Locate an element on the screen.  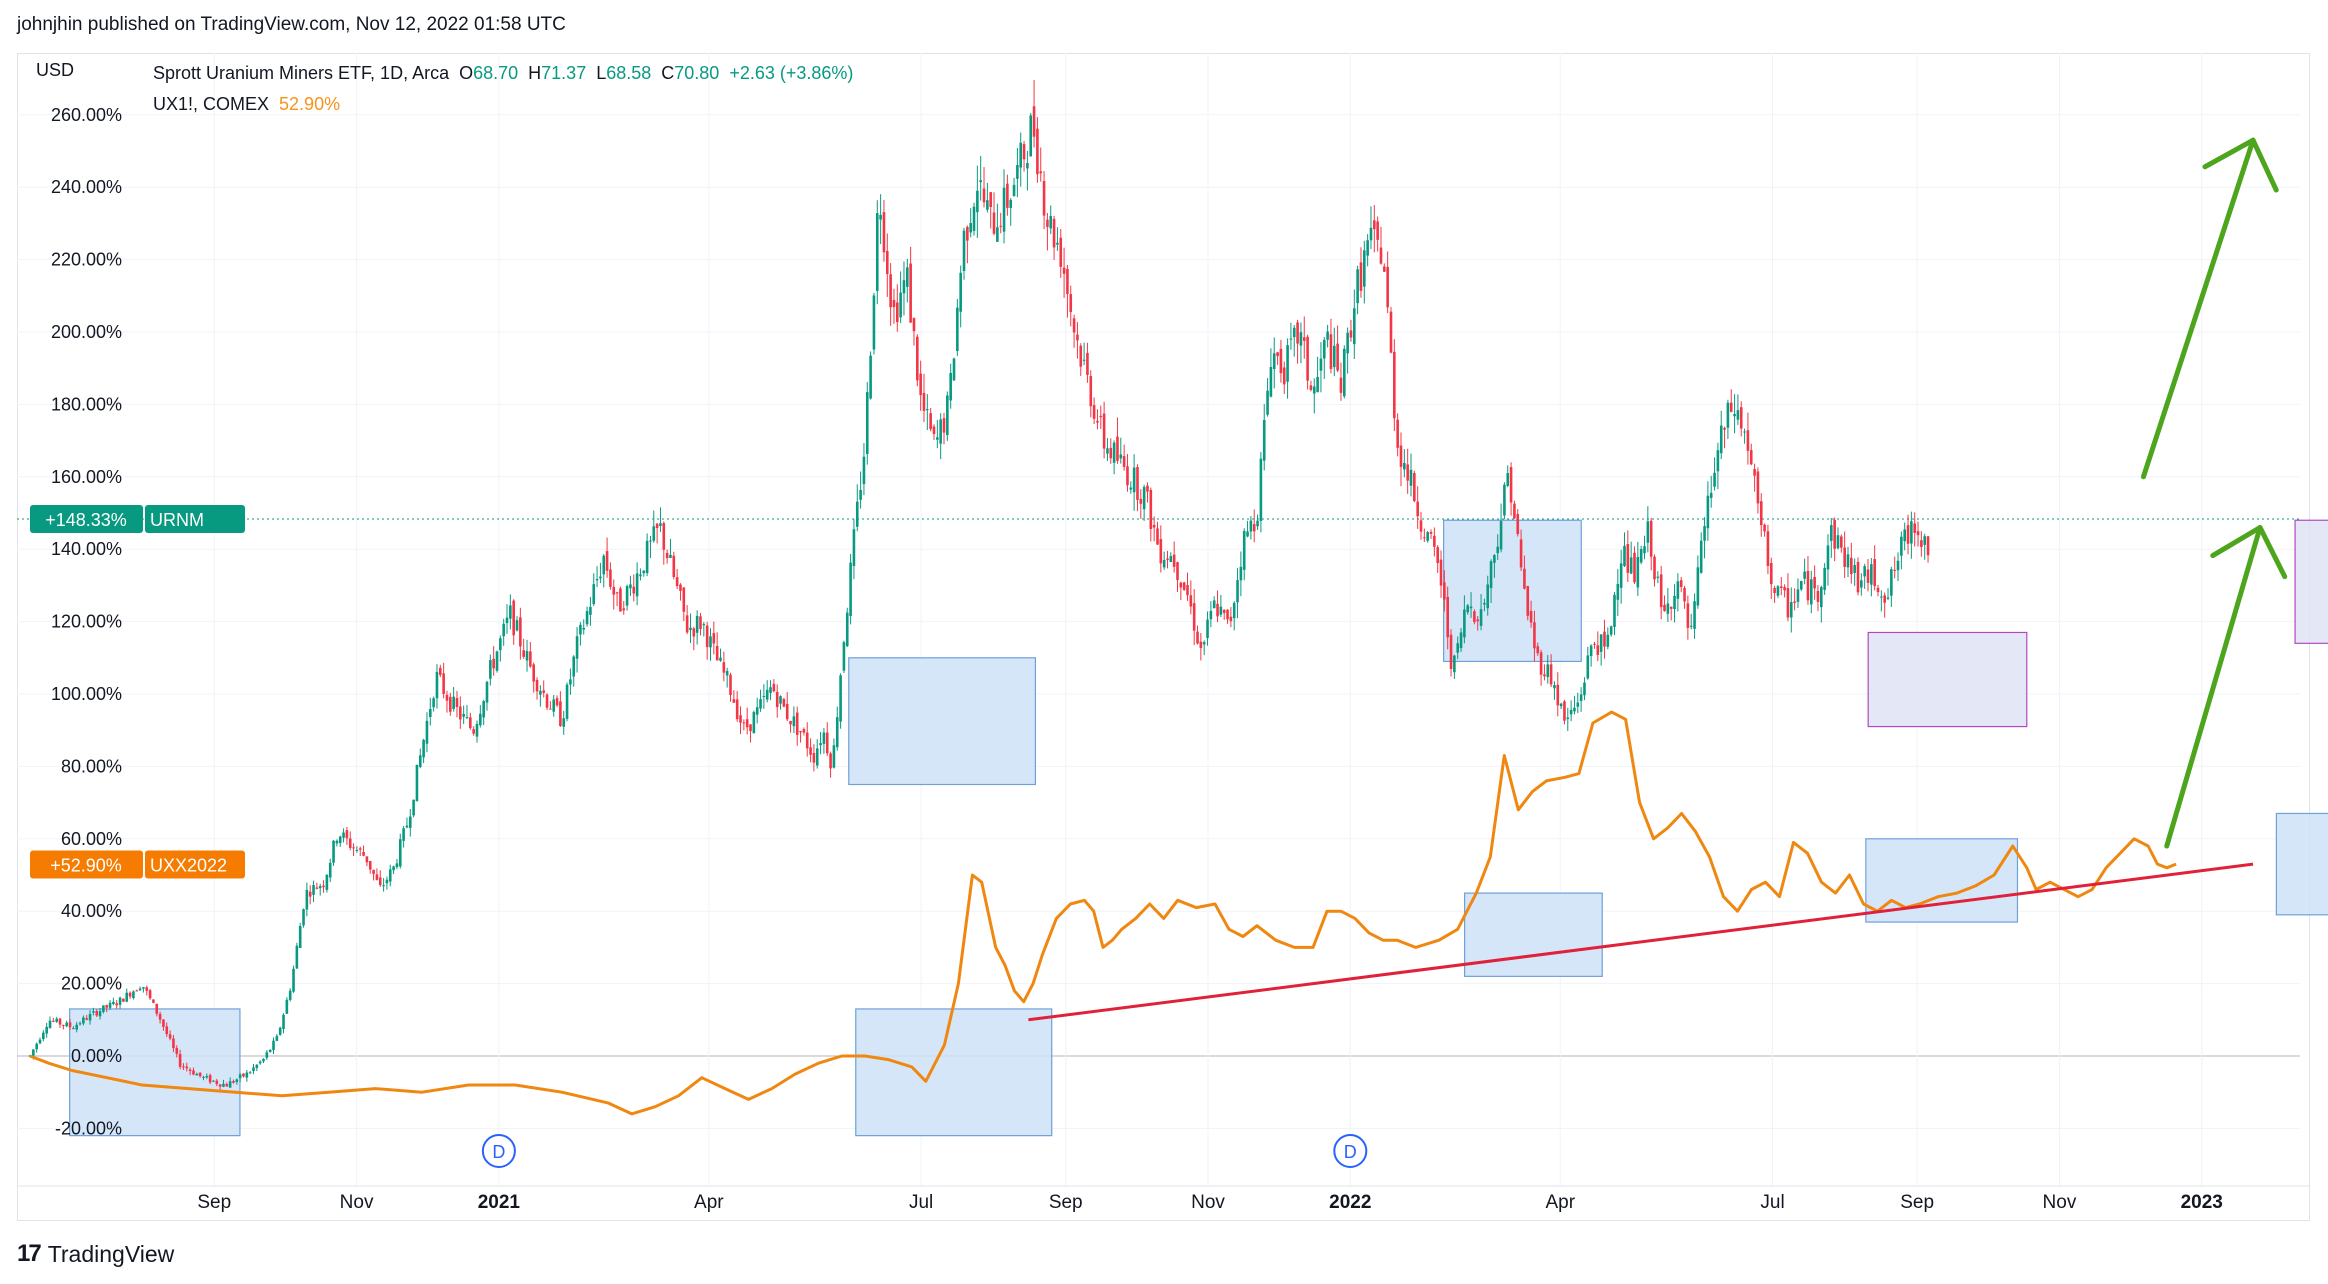
uxx-badge: +52.90% UXX2022 is located at coordinates (137, 864).